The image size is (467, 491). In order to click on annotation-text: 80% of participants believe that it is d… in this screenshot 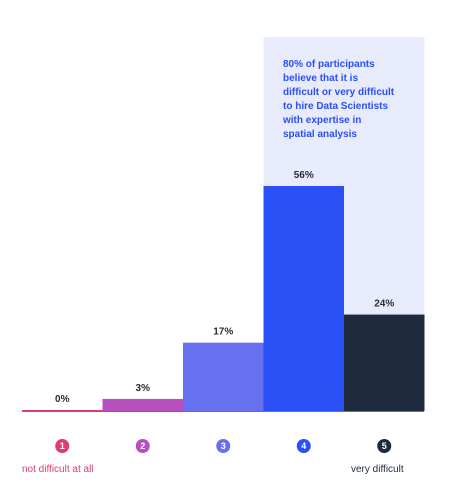, I will do `click(339, 99)`.